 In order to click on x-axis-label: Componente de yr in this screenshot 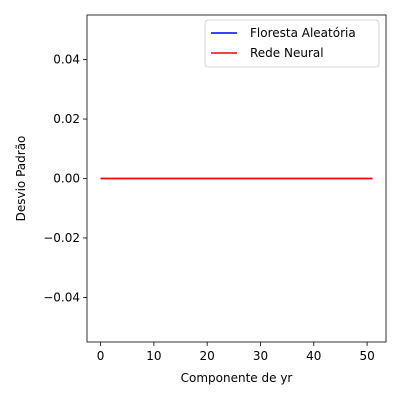, I will do `click(237, 378)`.